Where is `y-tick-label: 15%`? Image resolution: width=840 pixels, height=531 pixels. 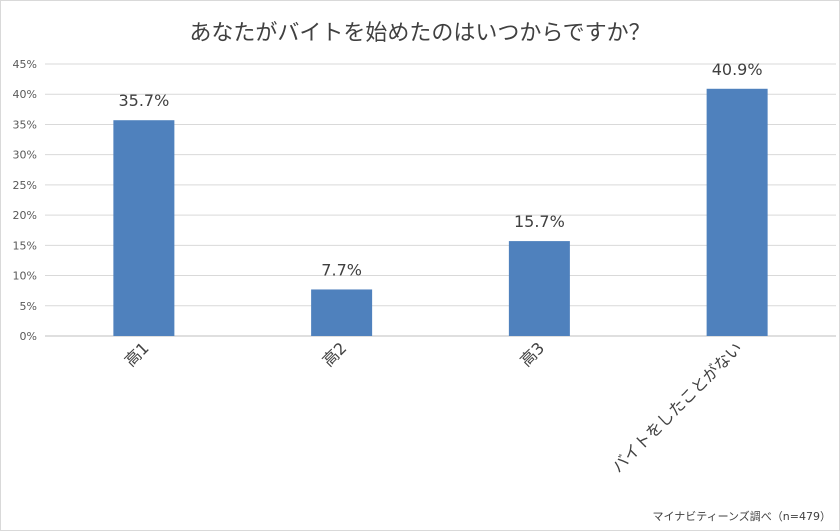 y-tick-label: 15% is located at coordinates (25, 245).